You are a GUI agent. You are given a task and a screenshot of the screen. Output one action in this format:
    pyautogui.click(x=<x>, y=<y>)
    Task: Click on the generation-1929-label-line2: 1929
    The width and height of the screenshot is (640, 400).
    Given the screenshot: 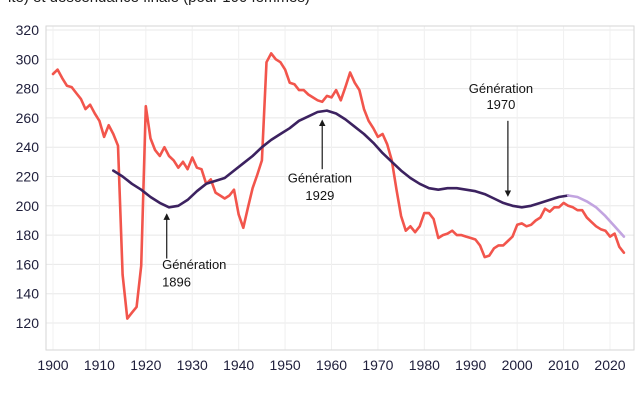 What is the action you would take?
    pyautogui.click(x=319, y=195)
    